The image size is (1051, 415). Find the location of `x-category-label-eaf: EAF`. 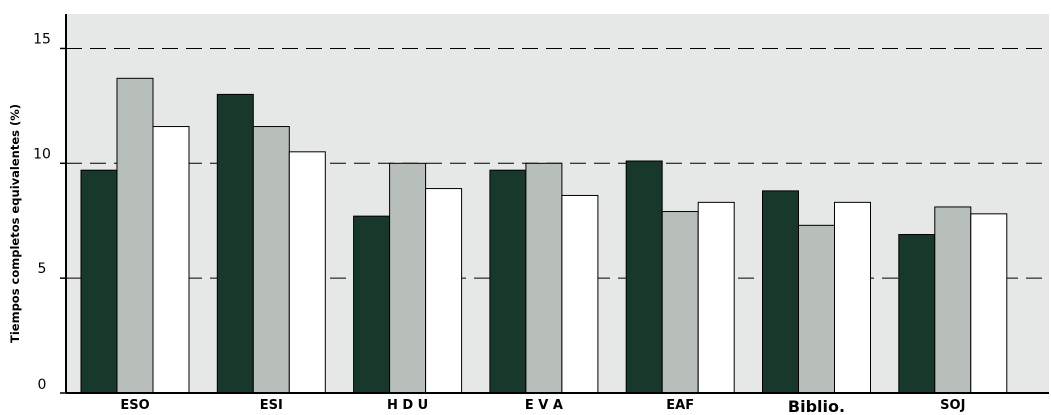

x-category-label-eaf: EAF is located at coordinates (680, 405).